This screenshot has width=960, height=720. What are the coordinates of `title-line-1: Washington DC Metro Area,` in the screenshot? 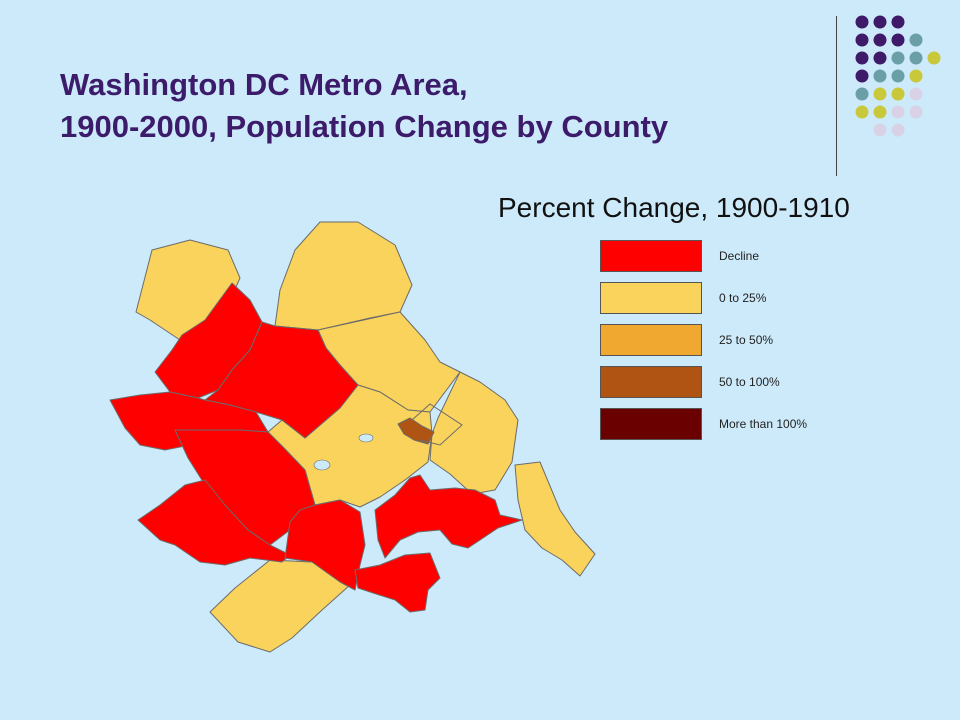 It's located at (264, 84).